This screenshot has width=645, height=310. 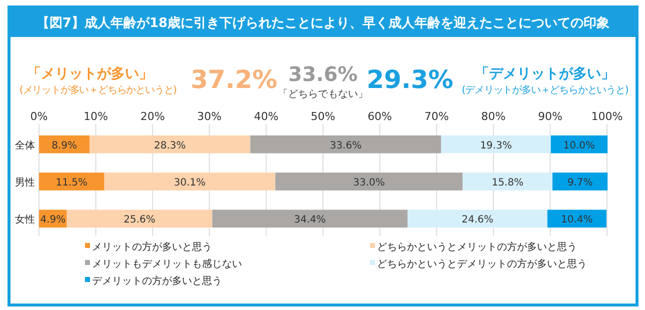 I want to click on chart-title: 【図7】成人年齢が18歳に引き下げられたことにより、早く成人年齢を迎えたことについての印象, so click(x=323, y=23).